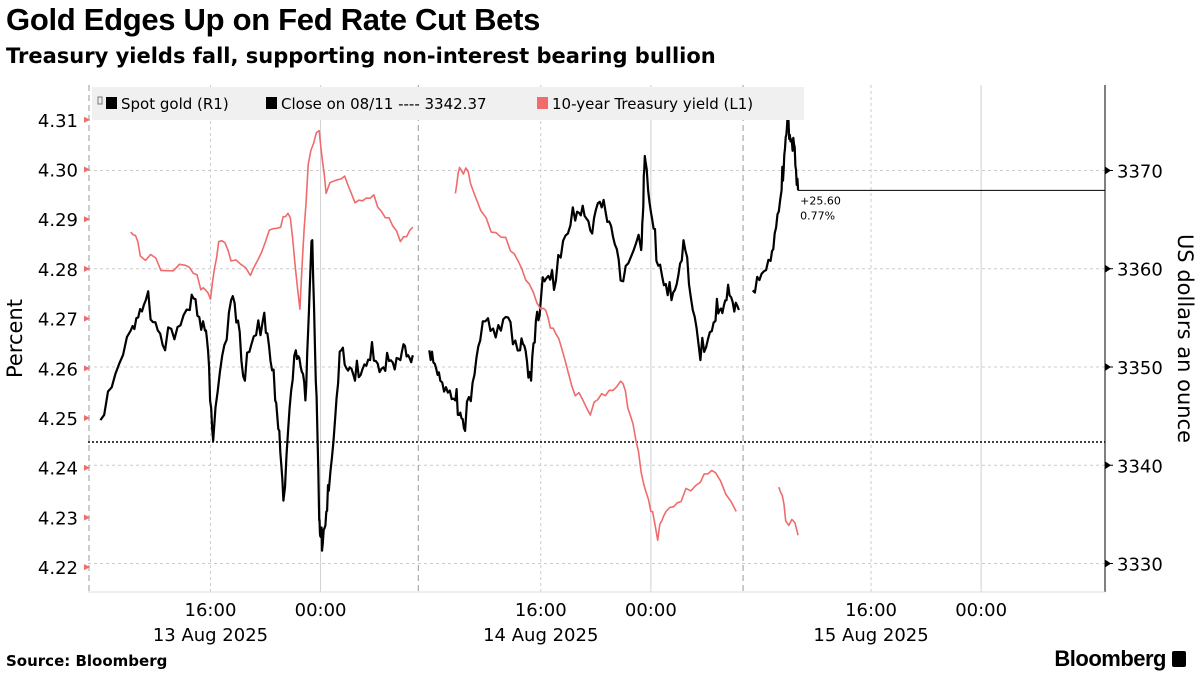 This screenshot has height=675, width=1200. What do you see at coordinates (58, 518) in the screenshot?
I see `left-tick-label: 4.23` at bounding box center [58, 518].